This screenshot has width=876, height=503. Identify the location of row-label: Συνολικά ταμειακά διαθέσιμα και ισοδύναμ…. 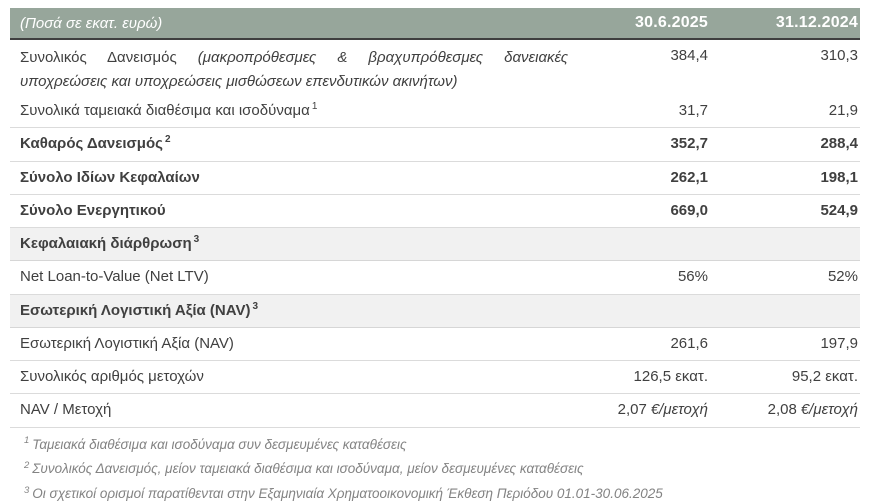
(304, 111).